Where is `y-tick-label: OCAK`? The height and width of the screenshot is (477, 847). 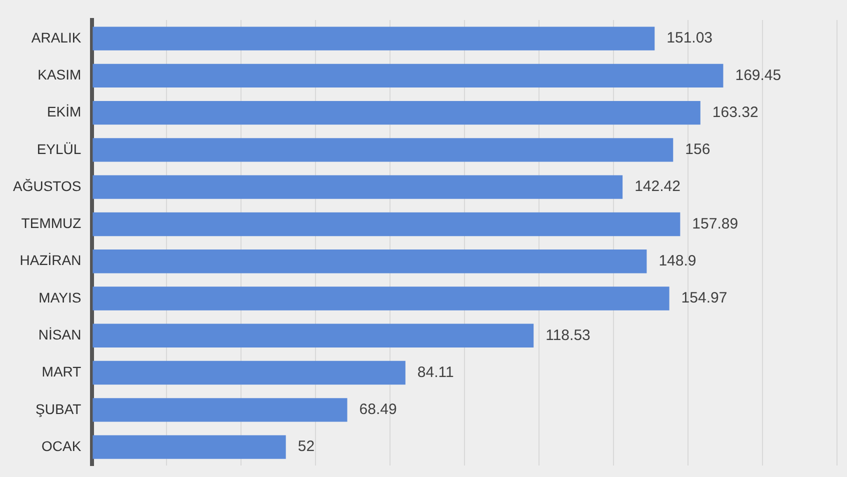 y-tick-label: OCAK is located at coordinates (62, 446).